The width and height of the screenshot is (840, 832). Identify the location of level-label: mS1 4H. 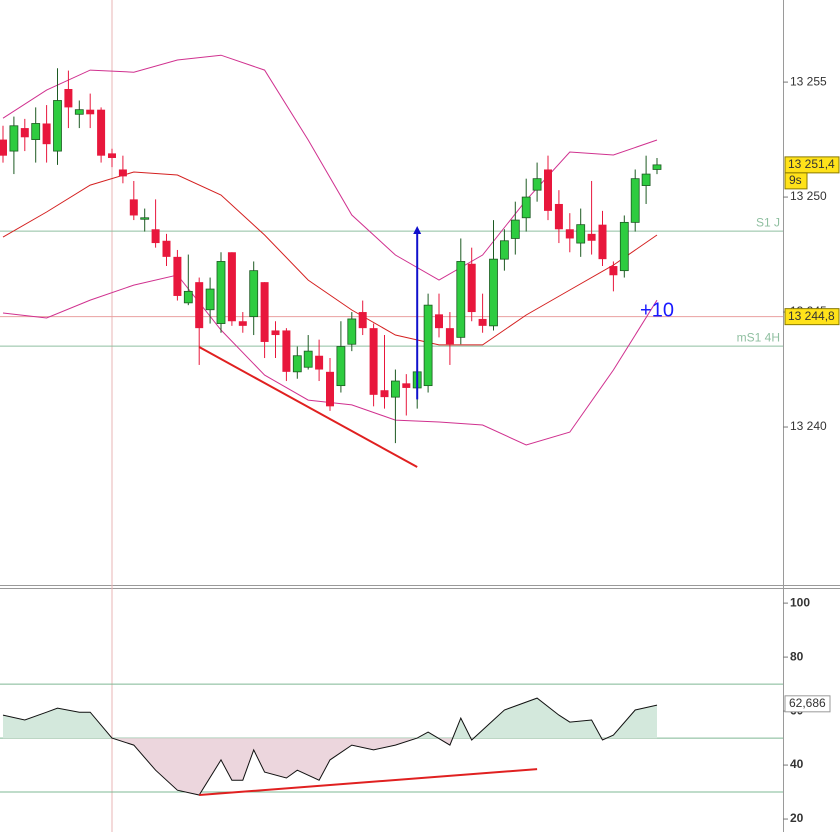
(758, 337).